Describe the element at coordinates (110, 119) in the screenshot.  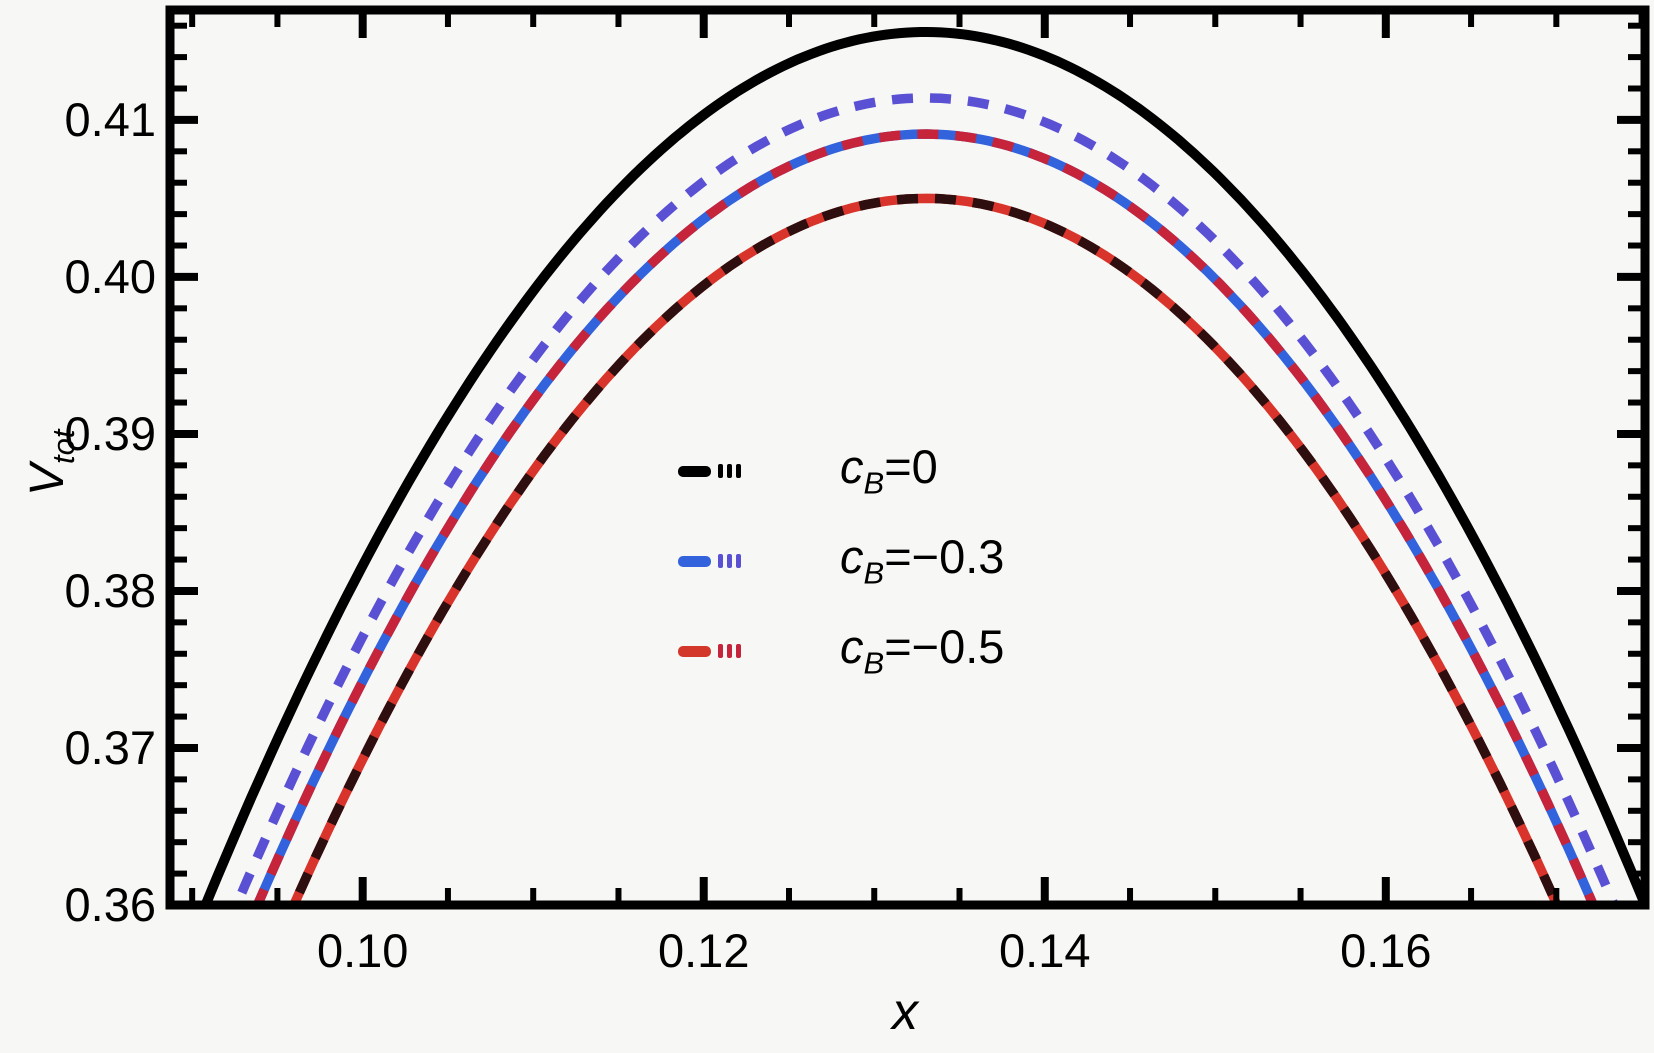
I see `y-tick-label: 0.41` at that location.